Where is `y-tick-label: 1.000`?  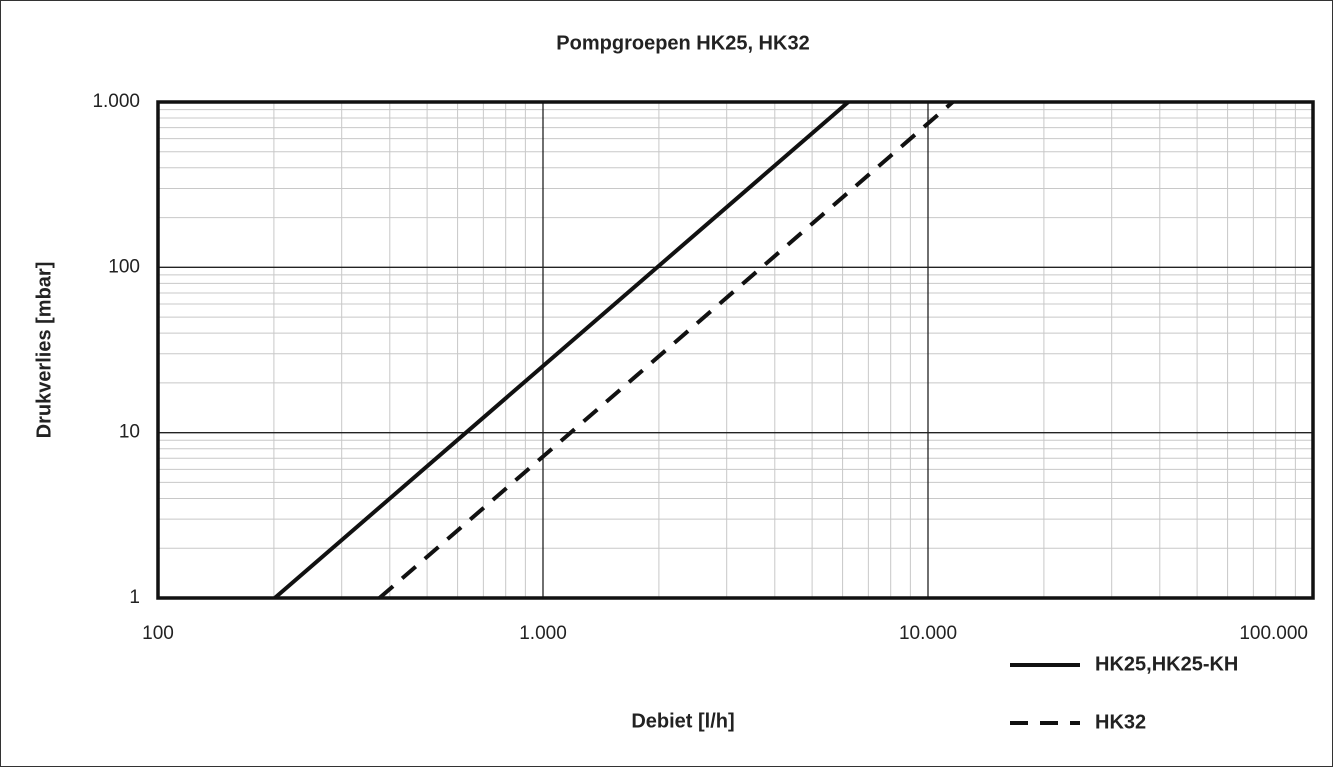 y-tick-label: 1.000 is located at coordinates (116, 101).